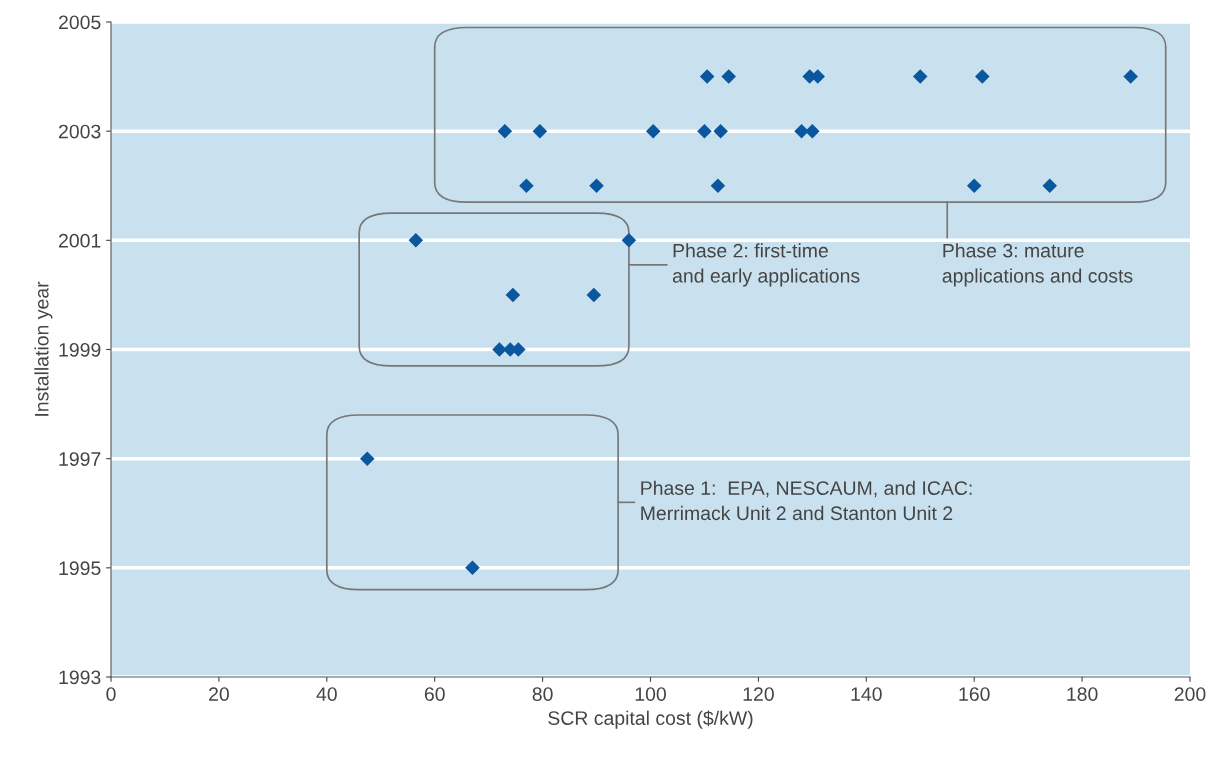 The image size is (1213, 759). Describe the element at coordinates (80, 568) in the screenshot. I see `y-tick-label: 1995` at that location.